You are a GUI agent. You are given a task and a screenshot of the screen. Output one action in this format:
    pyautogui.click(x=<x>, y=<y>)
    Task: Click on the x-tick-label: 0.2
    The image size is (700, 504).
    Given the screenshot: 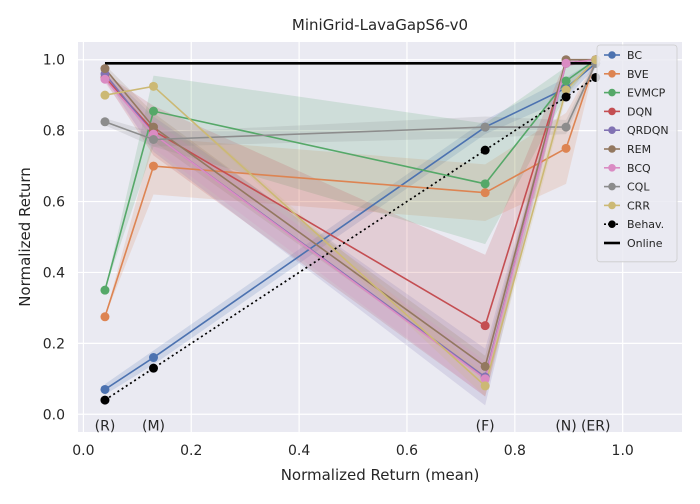 What is the action you would take?
    pyautogui.click(x=191, y=451)
    